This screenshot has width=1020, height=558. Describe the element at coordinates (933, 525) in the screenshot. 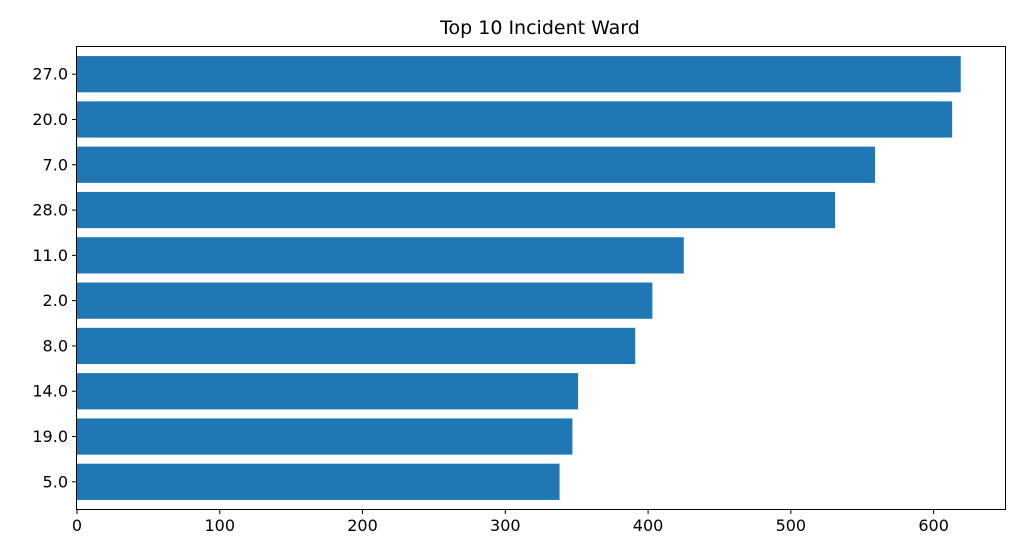

I see `x-tick-label: 600` at that location.